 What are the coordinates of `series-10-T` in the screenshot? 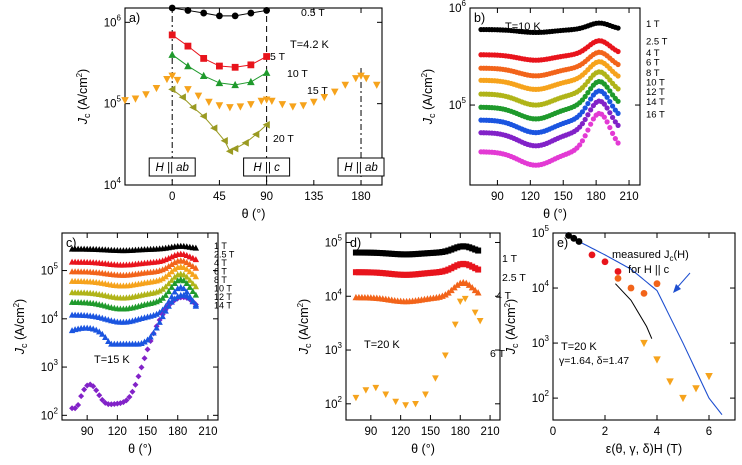 It's located at (219, 69).